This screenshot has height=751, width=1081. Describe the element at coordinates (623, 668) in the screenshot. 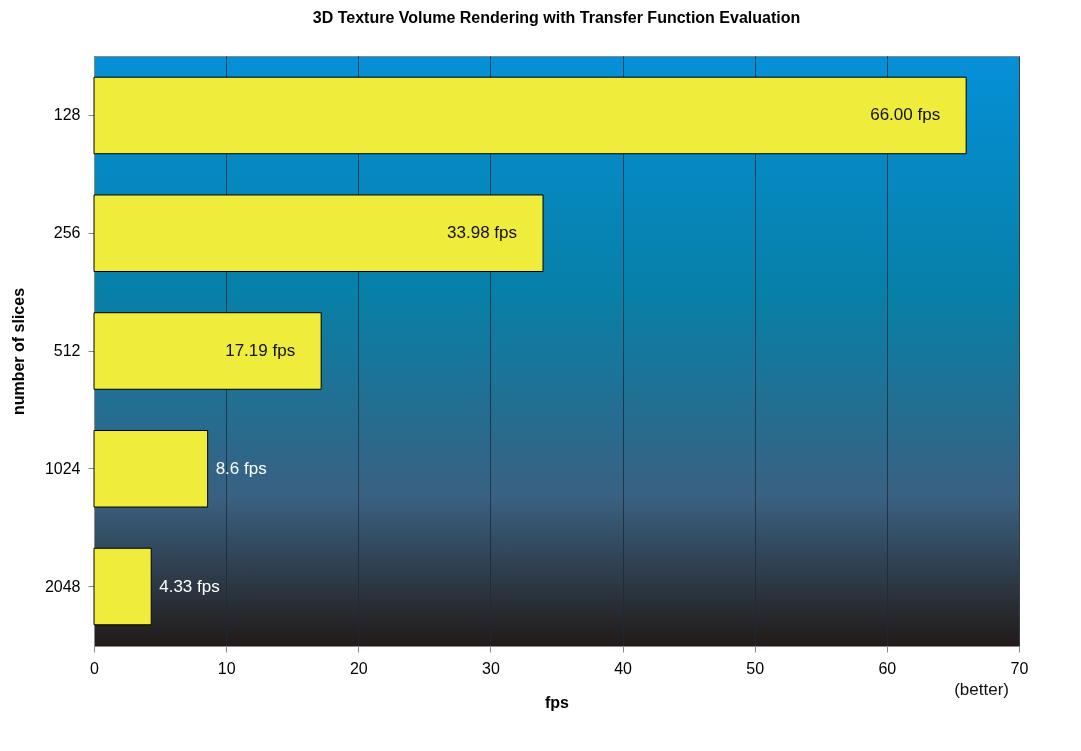

I see `x-tick-label: 40` at that location.